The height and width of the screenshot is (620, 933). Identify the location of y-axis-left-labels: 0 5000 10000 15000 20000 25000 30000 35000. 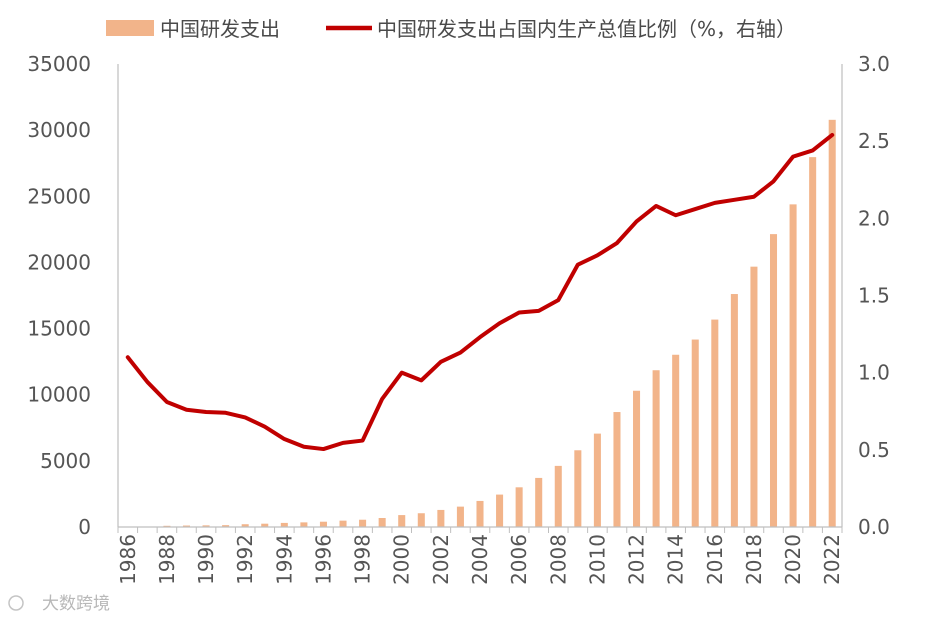
(59, 295).